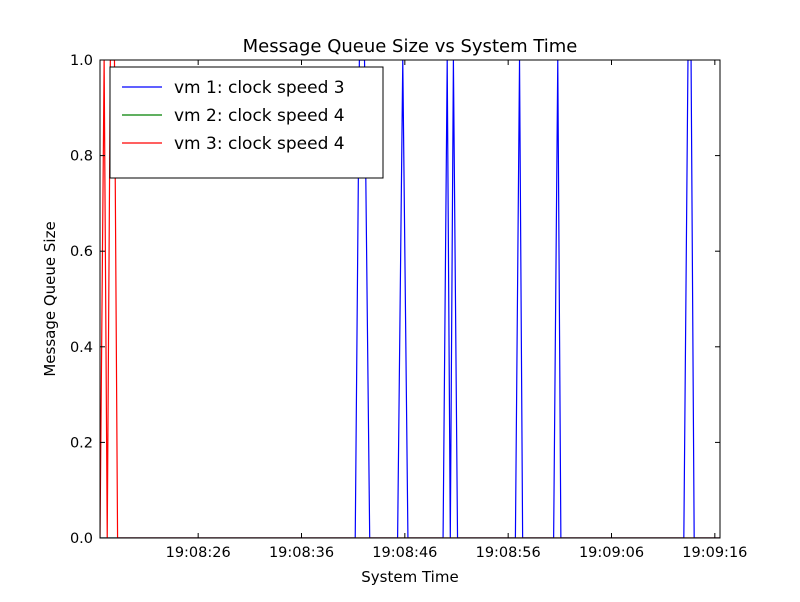  I want to click on legend-box, so click(246, 122).